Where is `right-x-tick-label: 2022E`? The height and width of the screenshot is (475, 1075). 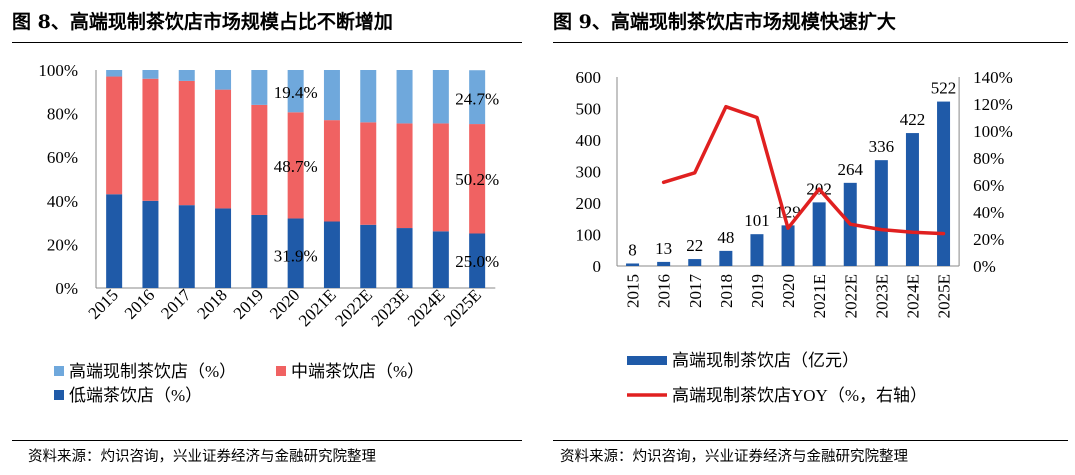 right-x-tick-label: 2022E is located at coordinates (850, 296).